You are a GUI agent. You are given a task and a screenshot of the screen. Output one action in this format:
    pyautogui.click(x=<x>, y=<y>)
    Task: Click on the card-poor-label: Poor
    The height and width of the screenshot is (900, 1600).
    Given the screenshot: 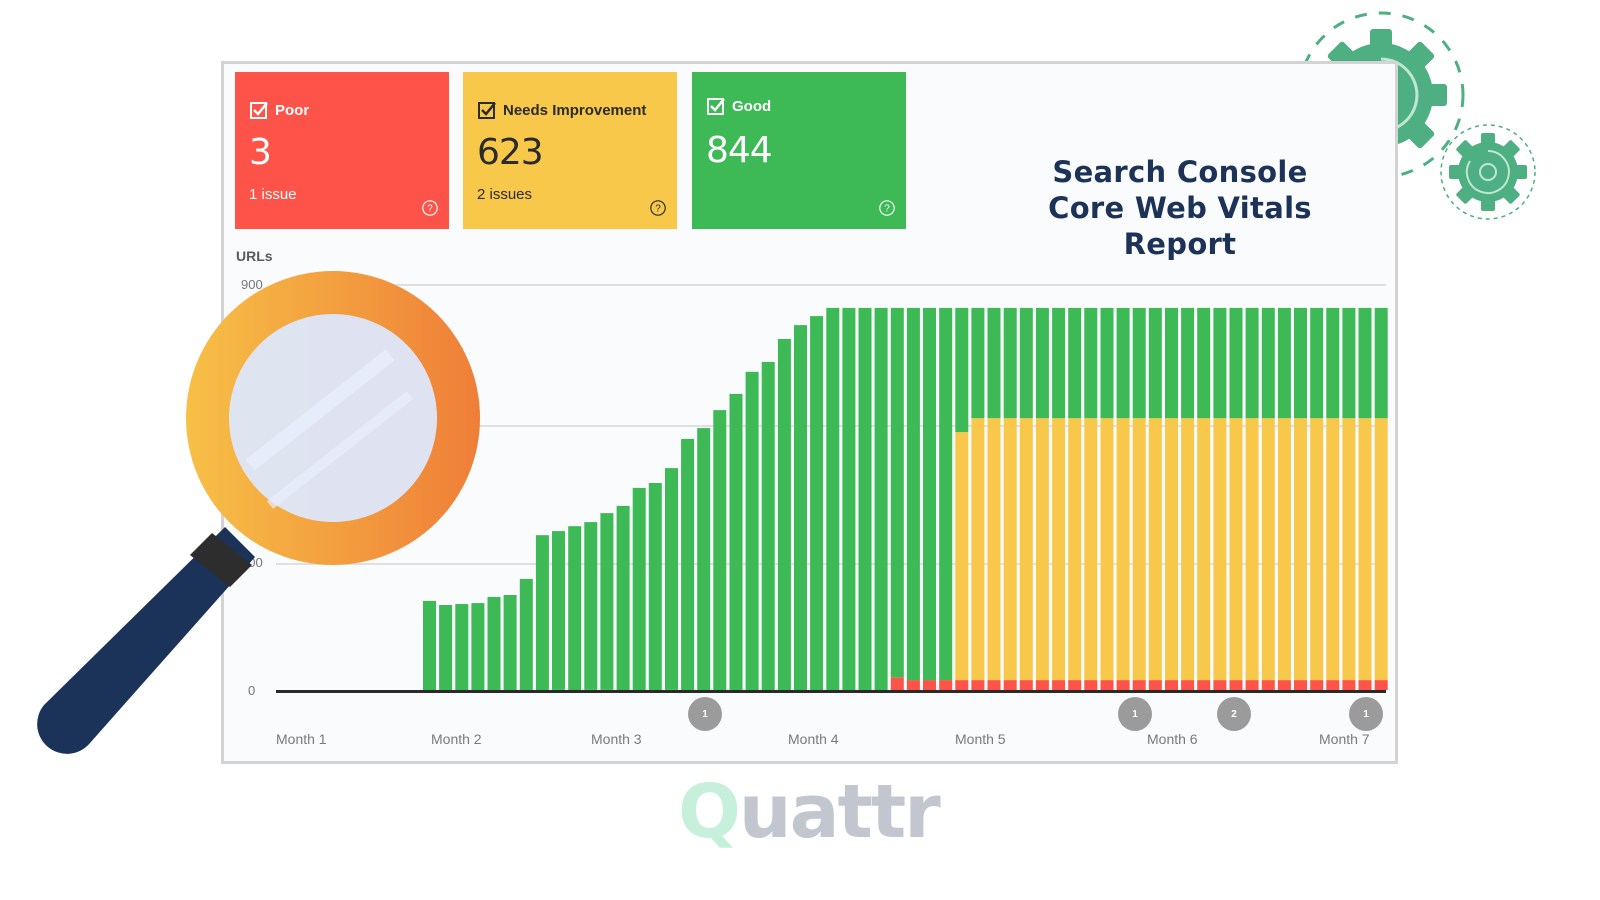 What is the action you would take?
    pyautogui.click(x=292, y=110)
    